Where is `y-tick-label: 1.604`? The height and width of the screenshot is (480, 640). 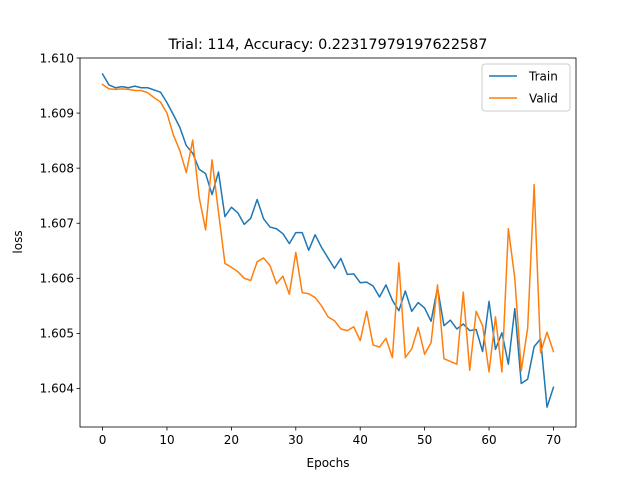 y-tick-label: 1.604 is located at coordinates (57, 389).